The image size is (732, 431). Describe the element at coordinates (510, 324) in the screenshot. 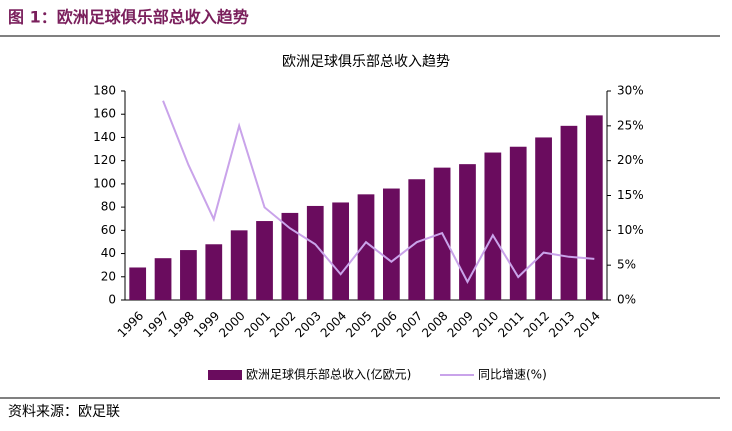

I see `x-tick-label: 2011` at that location.